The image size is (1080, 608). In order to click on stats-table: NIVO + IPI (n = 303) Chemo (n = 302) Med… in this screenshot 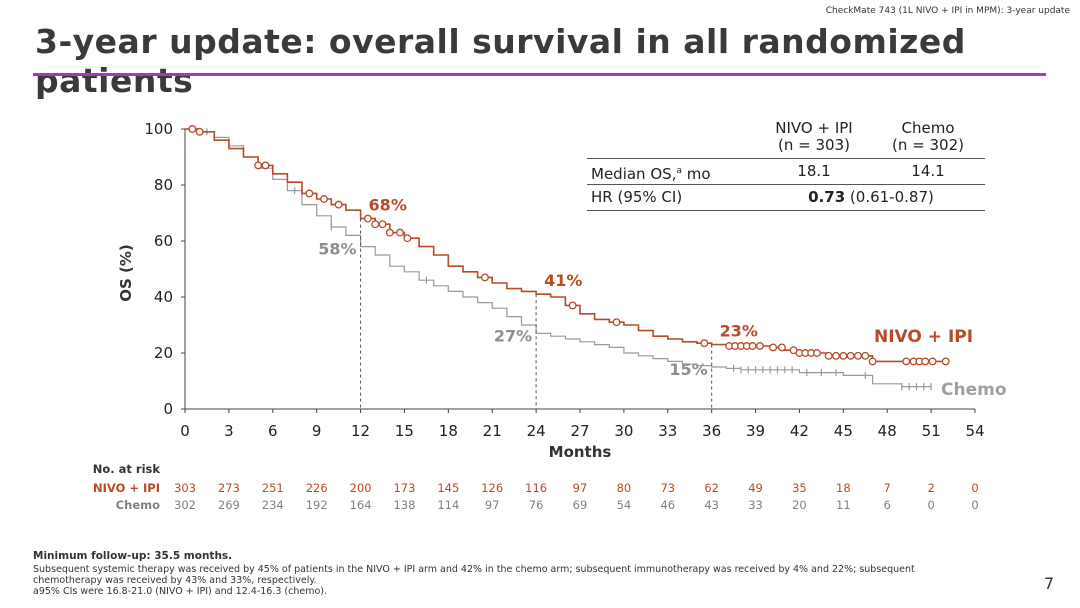, I will do `click(786, 165)`.